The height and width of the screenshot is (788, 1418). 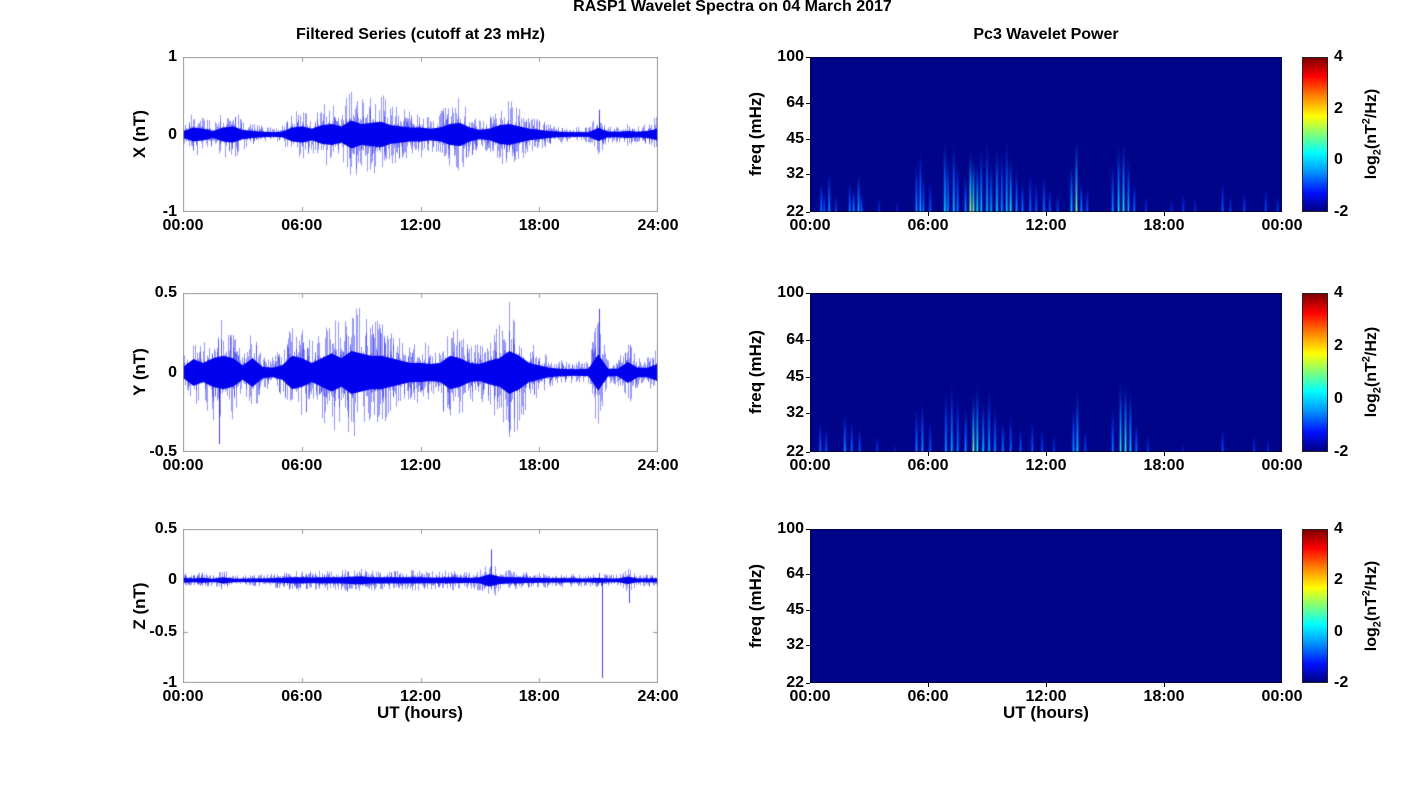 What do you see at coordinates (163, 451) in the screenshot?
I see `y-tick-label: -0.5` at bounding box center [163, 451].